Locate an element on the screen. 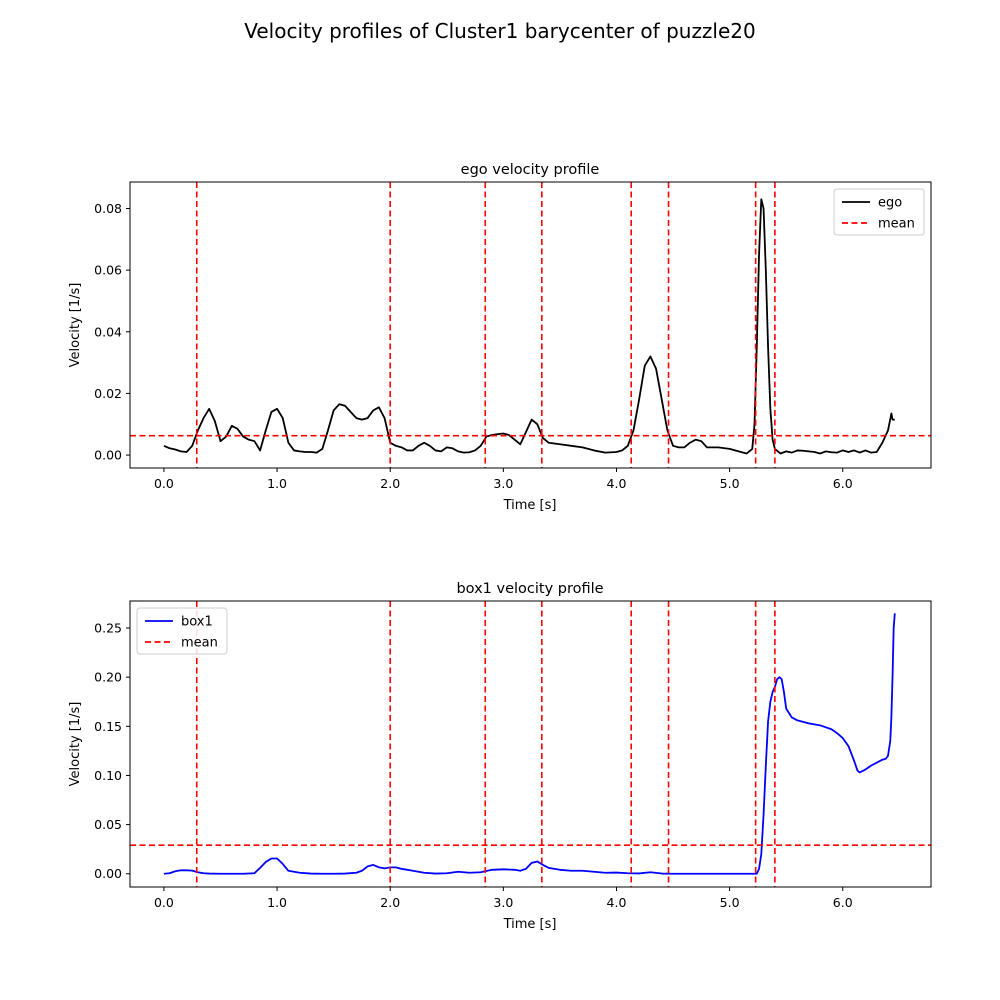 The width and height of the screenshot is (1000, 1000). ego-y-tick-label: 0.02 is located at coordinates (108, 393).